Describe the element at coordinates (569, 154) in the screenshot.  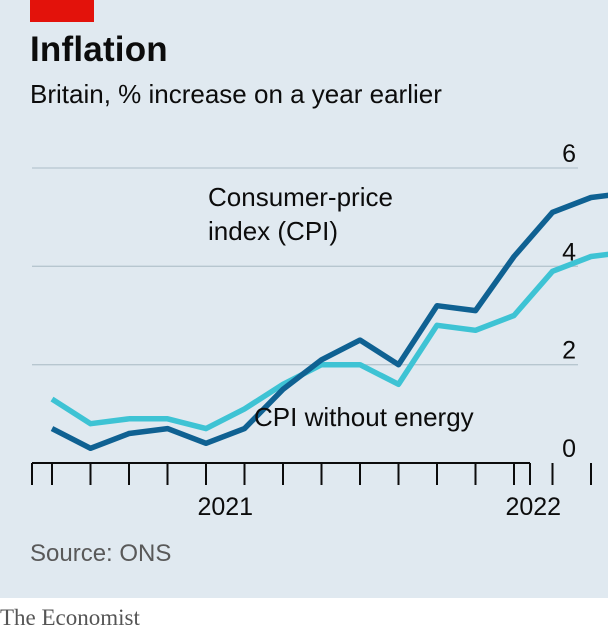
I see `y-tick-label-6: 6` at that location.